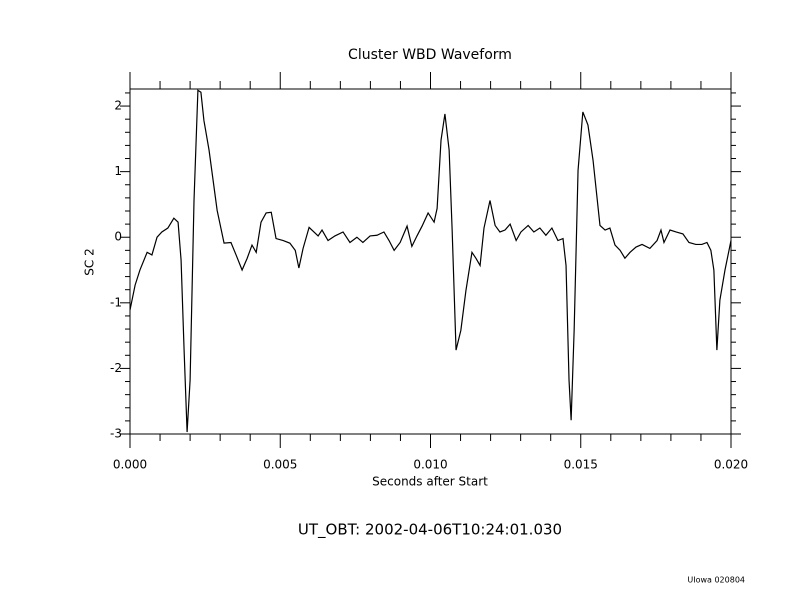  What do you see at coordinates (581, 465) in the screenshot?
I see `x-tick-label: 0.015` at bounding box center [581, 465].